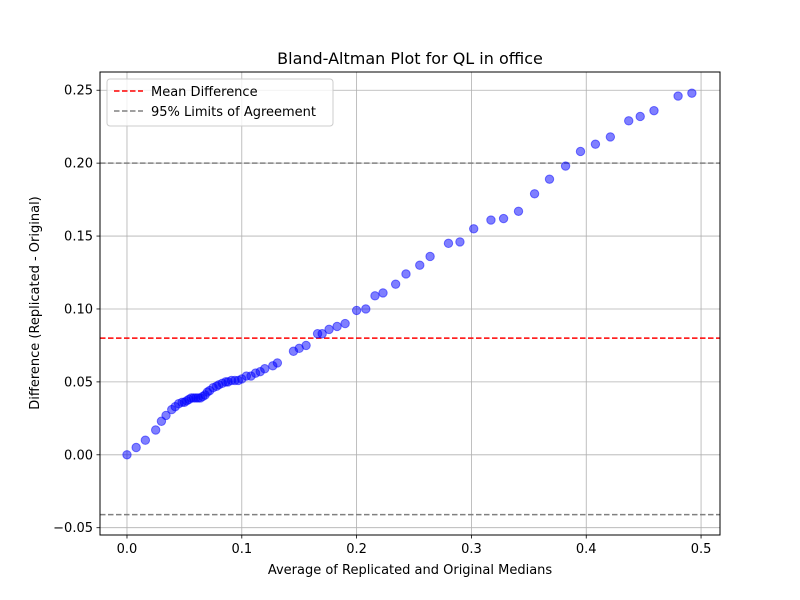 The width and height of the screenshot is (800, 600). I want to click on x-tick-label: 0.2, so click(356, 549).